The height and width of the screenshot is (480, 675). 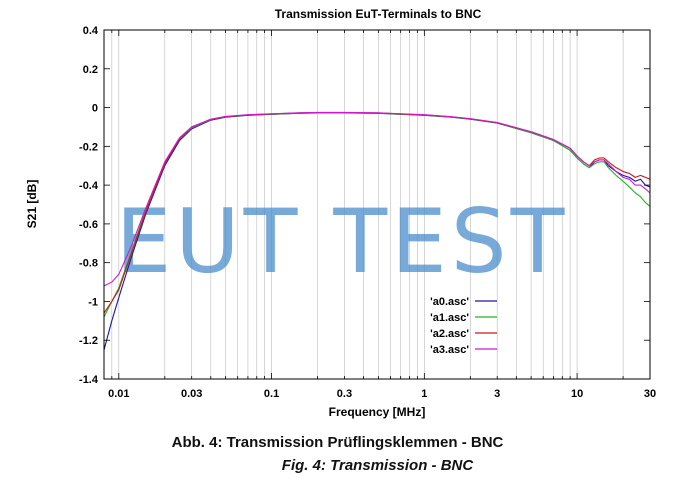 I want to click on y-tick-label: 0, so click(x=95, y=109).